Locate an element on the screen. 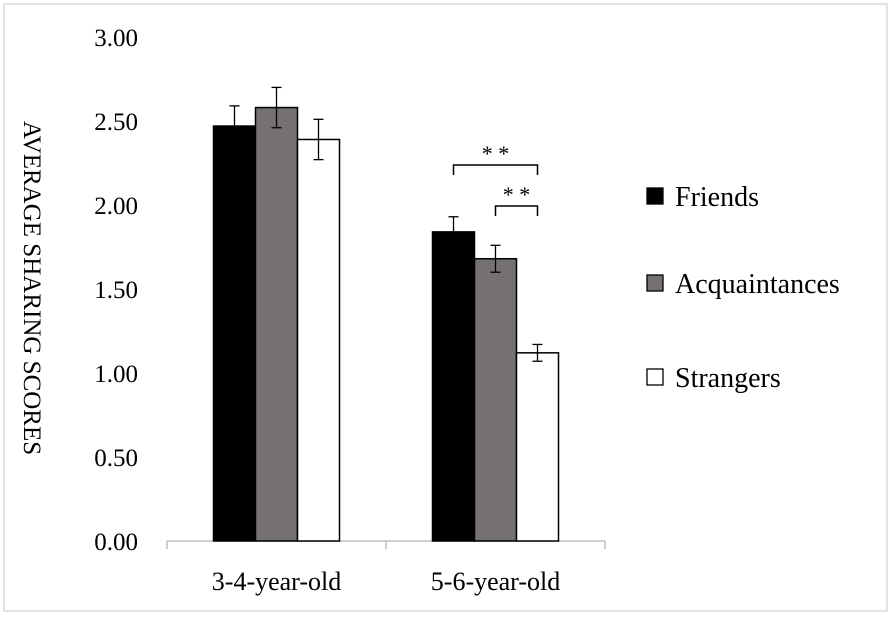 Image resolution: width=891 pixels, height=622 pixels. legend-label: Friends is located at coordinates (717, 197).